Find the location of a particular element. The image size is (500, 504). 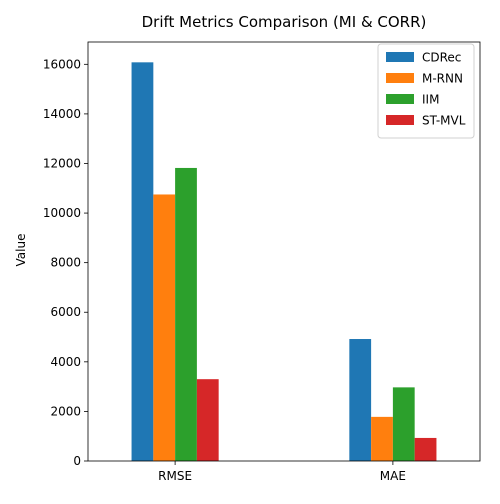

y-tick-label: 2000 is located at coordinates (65, 411).